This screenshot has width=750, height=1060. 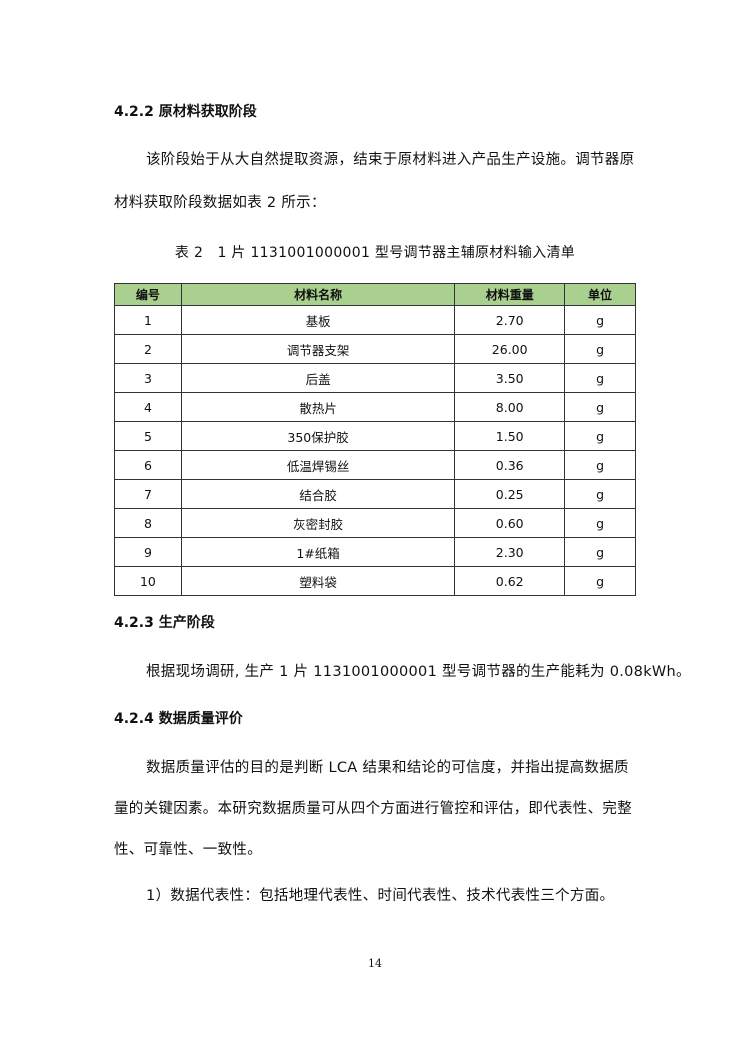 I want to click on table-cell: 8.00, so click(x=510, y=407).